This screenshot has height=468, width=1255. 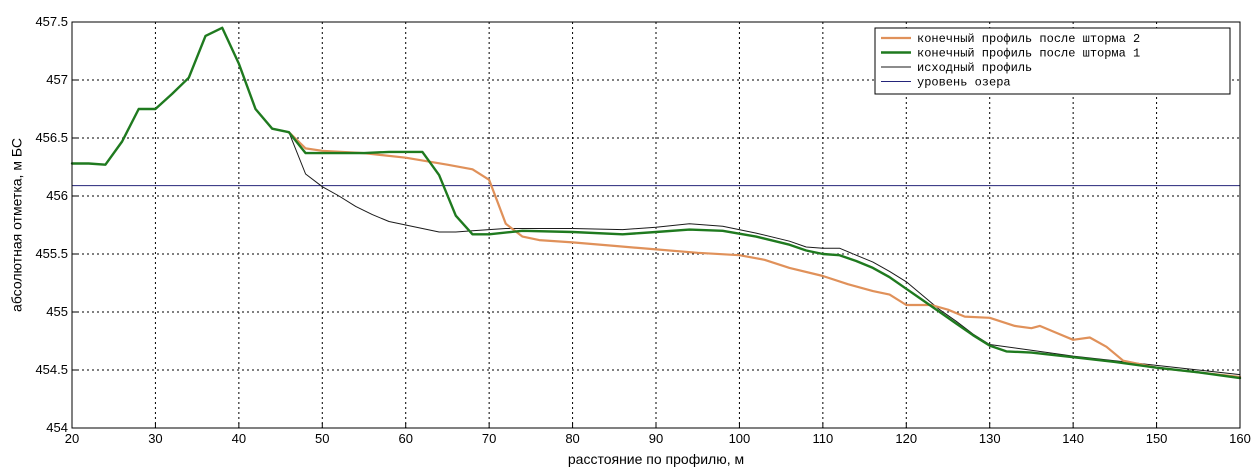 I want to click on y-tick-label: 456, so click(x=57, y=195).